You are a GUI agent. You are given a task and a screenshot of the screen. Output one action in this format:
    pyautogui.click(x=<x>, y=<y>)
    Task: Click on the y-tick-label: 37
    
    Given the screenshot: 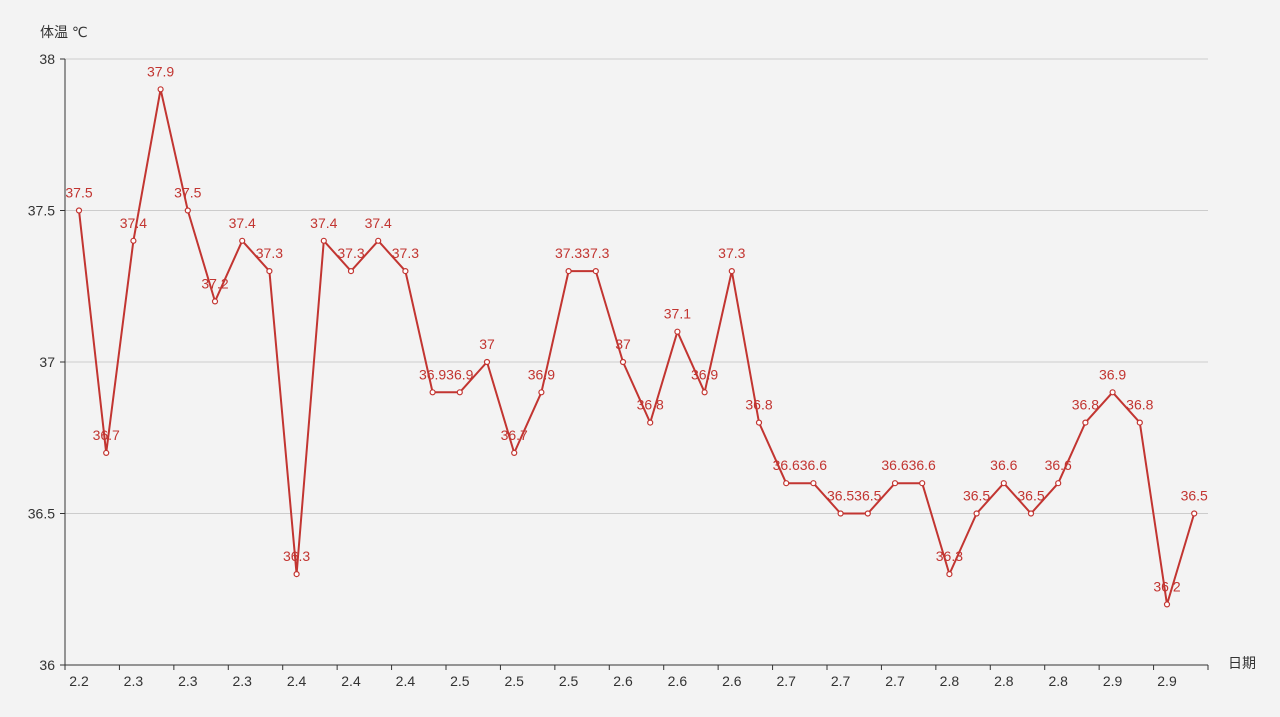 What is the action you would take?
    pyautogui.click(x=47, y=362)
    